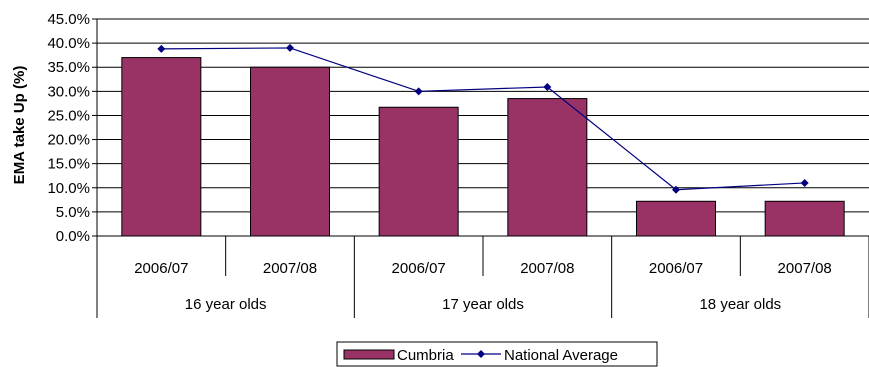 The height and width of the screenshot is (367, 869). What do you see at coordinates (425, 355) in the screenshot?
I see `legend-label-cumbria: Cumbria` at bounding box center [425, 355].